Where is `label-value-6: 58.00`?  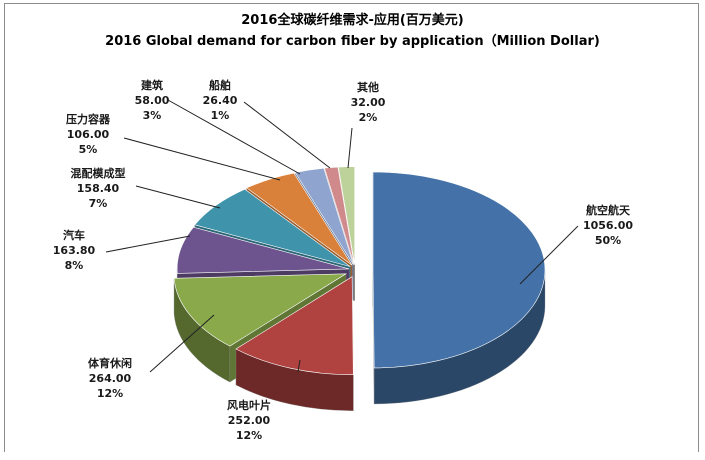 label-value-6: 58.00 is located at coordinates (152, 100).